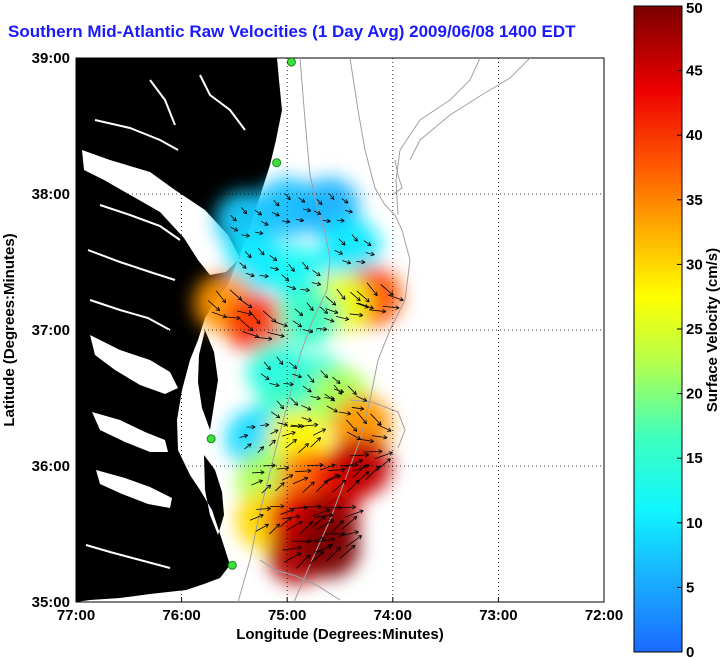  Describe the element at coordinates (694, 135) in the screenshot. I see `colorbar-tick-label: 40` at that location.